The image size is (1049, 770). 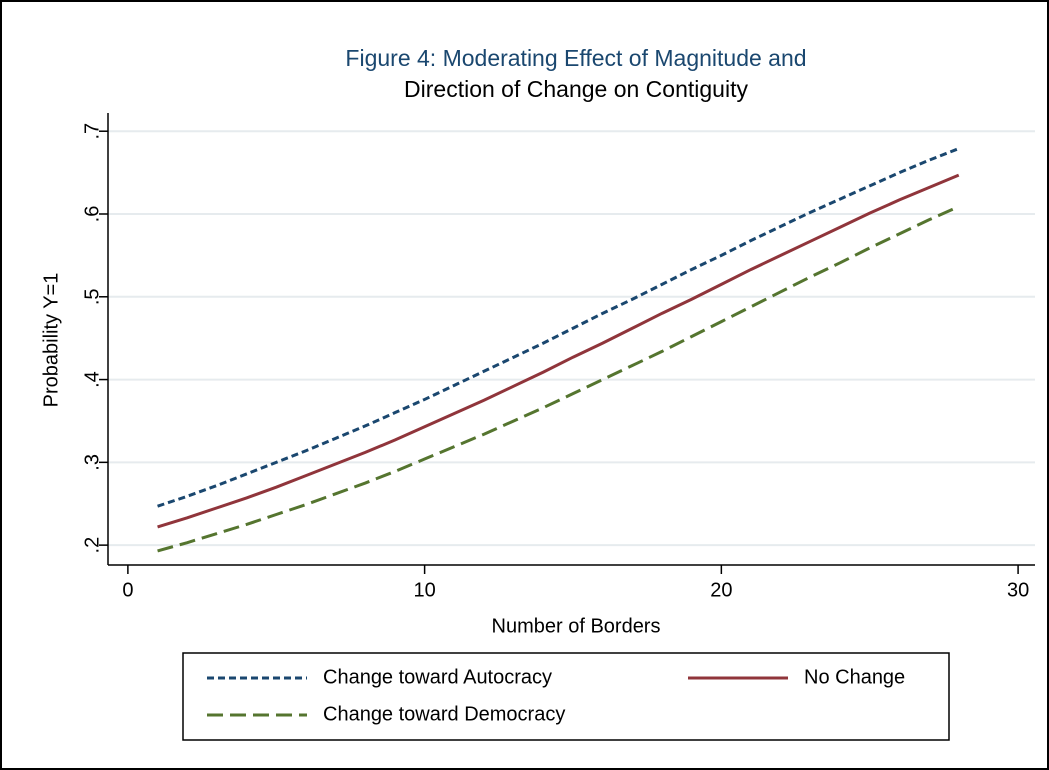 What do you see at coordinates (51, 340) in the screenshot?
I see `y-axis-label: Probability Y=1` at bounding box center [51, 340].